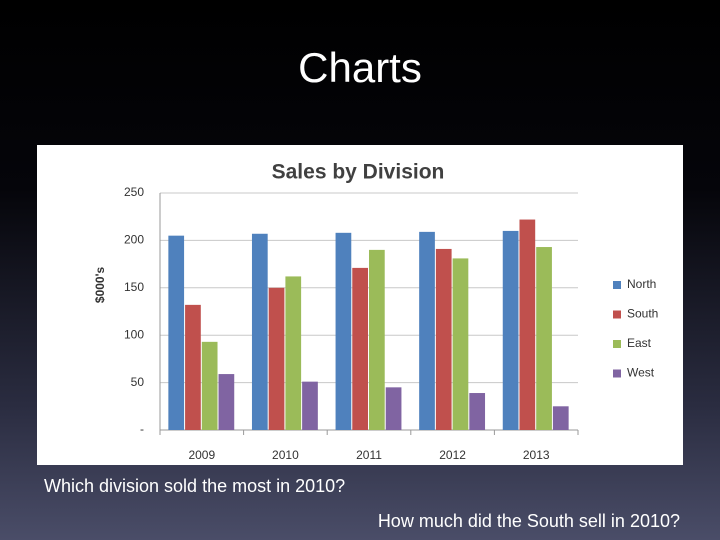  I want to click on slide-title: Charts, so click(360, 67).